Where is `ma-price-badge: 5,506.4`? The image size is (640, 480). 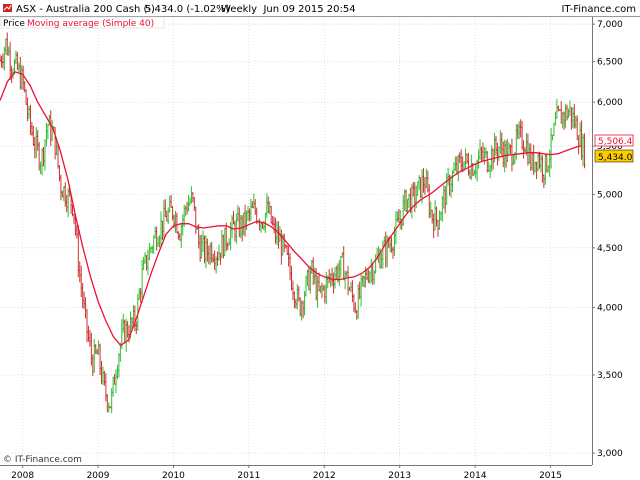 ma-price-badge: 5,506.4 is located at coordinates (614, 140).